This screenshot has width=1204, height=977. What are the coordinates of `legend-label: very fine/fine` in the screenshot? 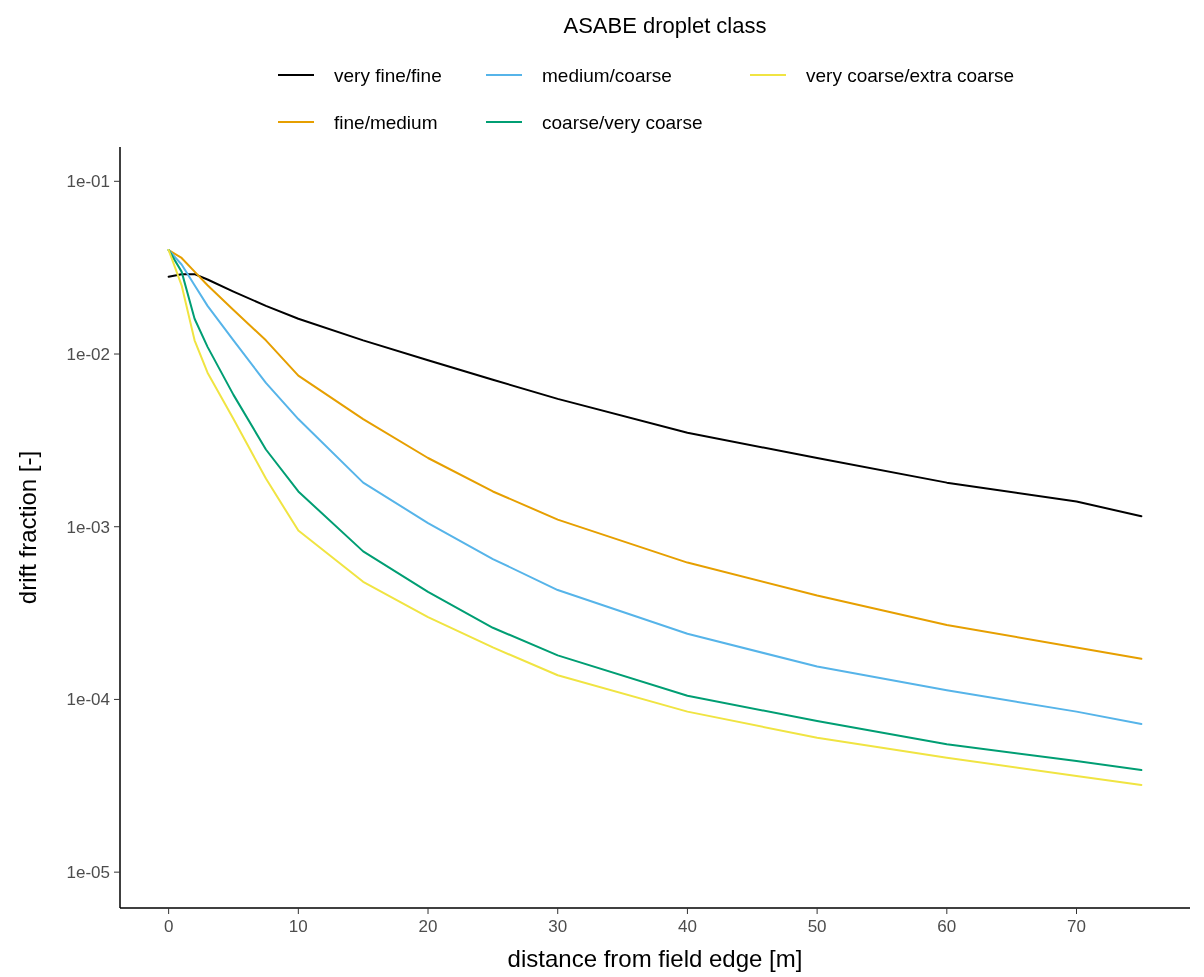 It's located at (388, 75).